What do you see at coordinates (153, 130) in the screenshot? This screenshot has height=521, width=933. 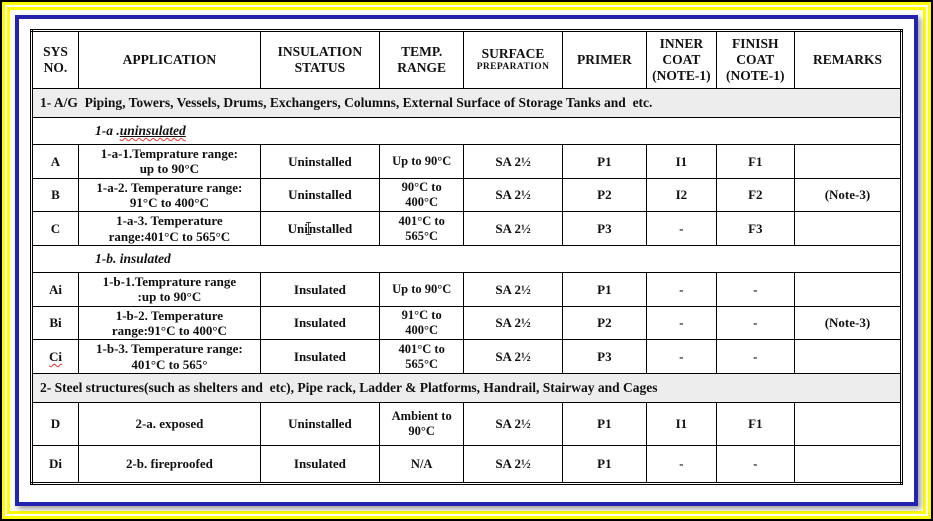 I see `subsection-word-underline: uninsulated` at bounding box center [153, 130].